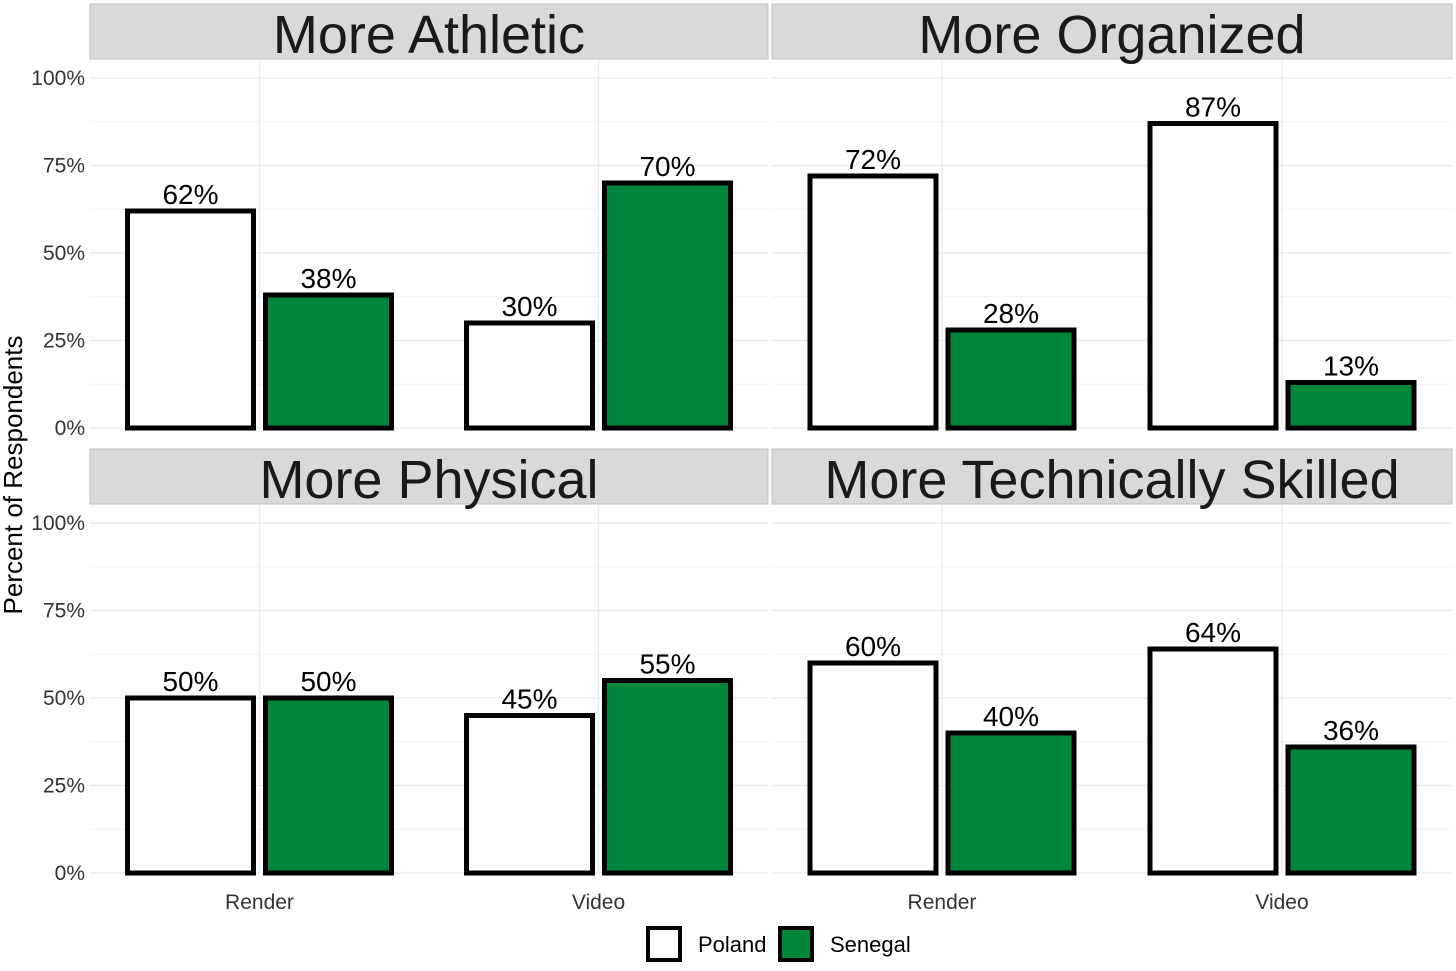  What do you see at coordinates (529, 699) in the screenshot?
I see `data-label: 45%` at bounding box center [529, 699].